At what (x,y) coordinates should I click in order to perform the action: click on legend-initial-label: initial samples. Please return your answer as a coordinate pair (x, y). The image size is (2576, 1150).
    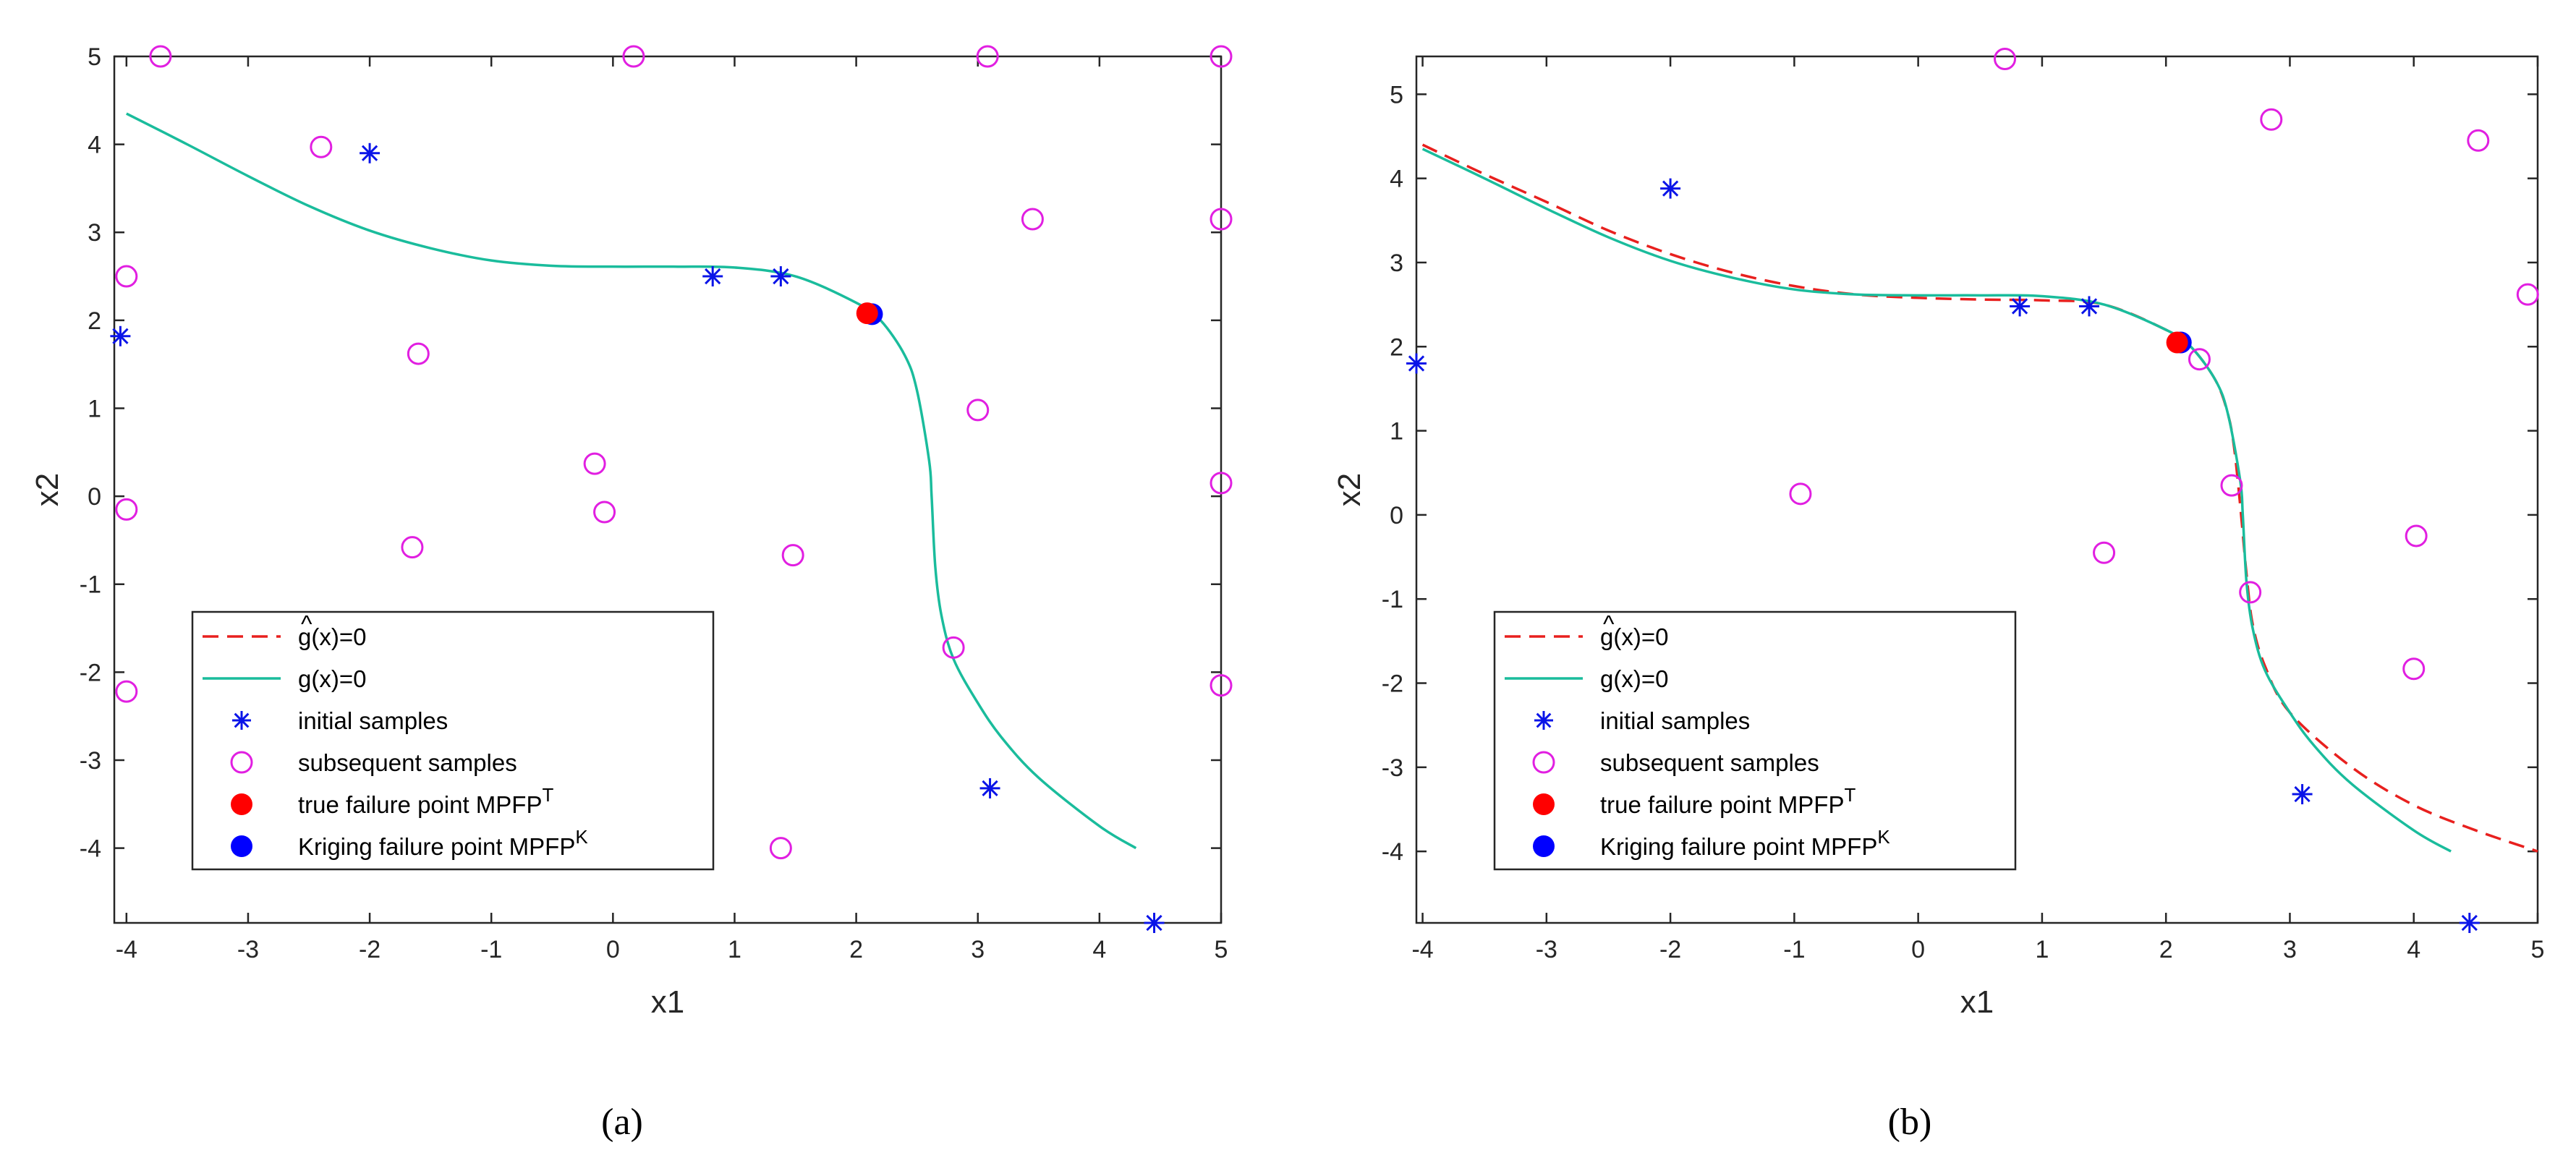
    Looking at the image, I should click on (373, 720).